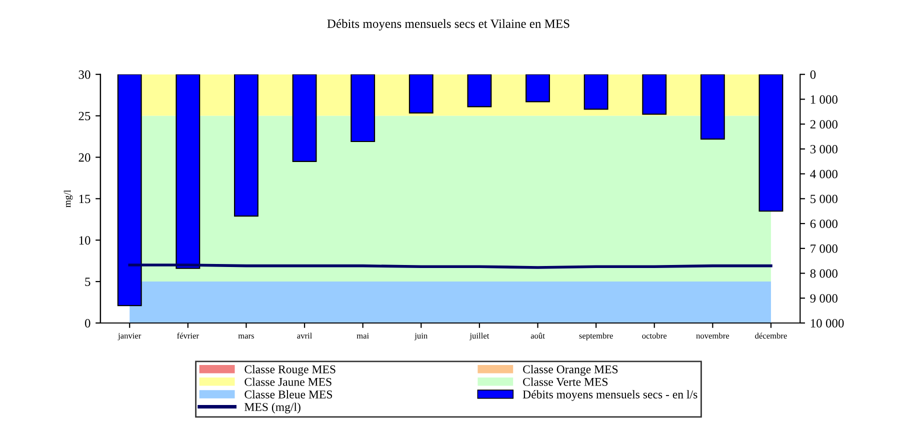 The width and height of the screenshot is (897, 425). I want to click on y-tick-label: 25, so click(84, 116).